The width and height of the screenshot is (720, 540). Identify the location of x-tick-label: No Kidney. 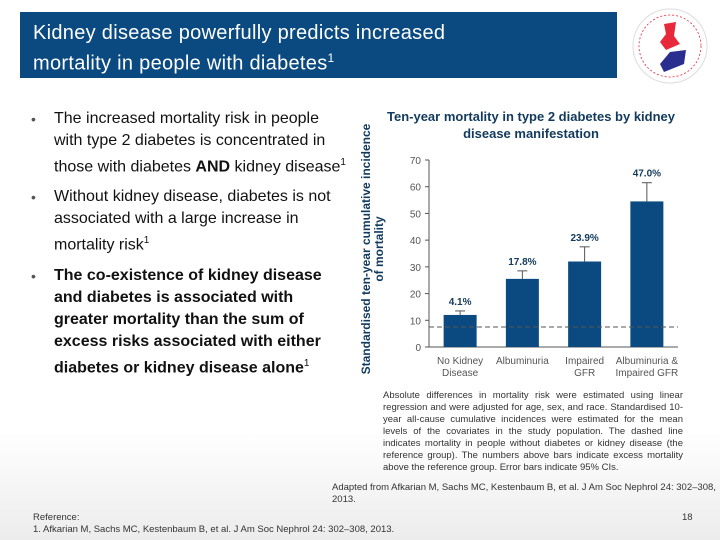
(460, 361).